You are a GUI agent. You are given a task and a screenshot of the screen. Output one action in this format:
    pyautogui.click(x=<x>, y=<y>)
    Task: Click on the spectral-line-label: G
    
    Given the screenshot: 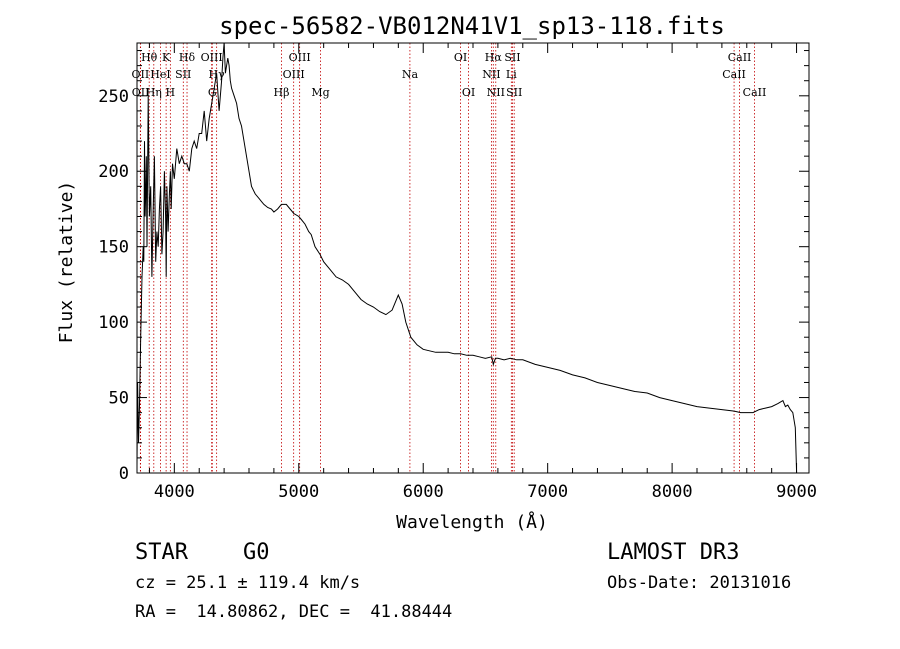 What is the action you would take?
    pyautogui.click(x=212, y=92)
    